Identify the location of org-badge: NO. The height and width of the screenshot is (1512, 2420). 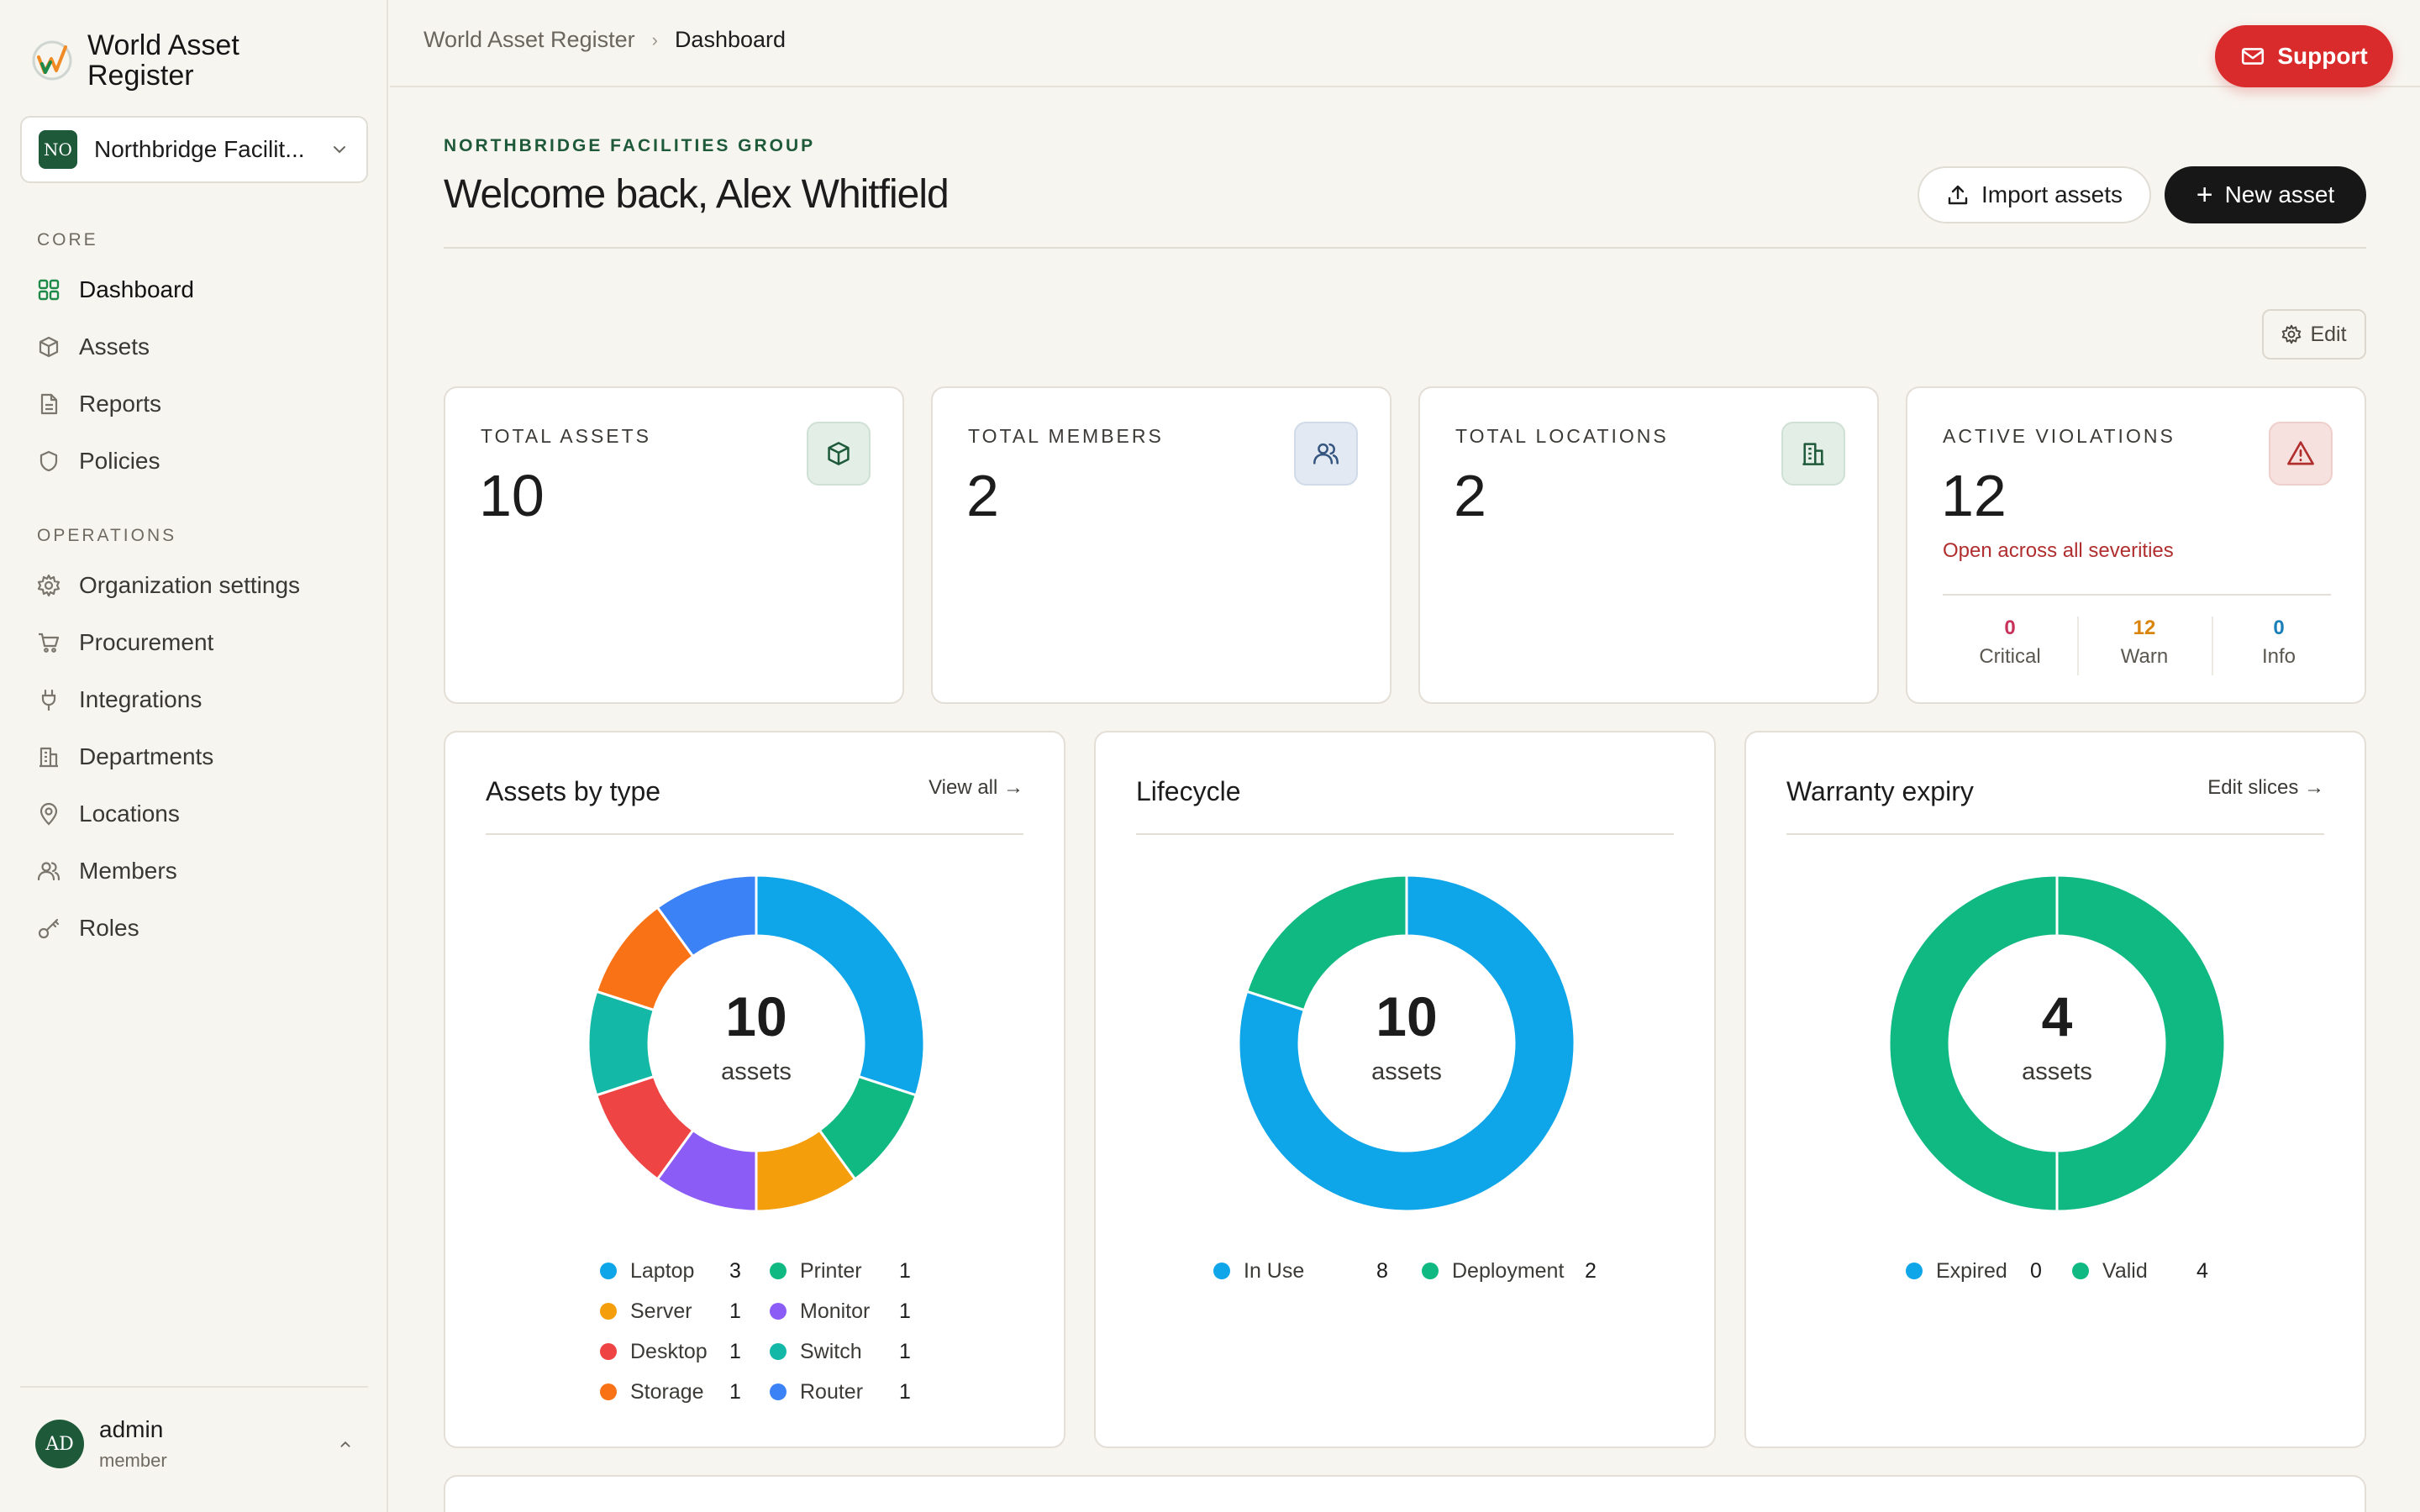
(58, 149).